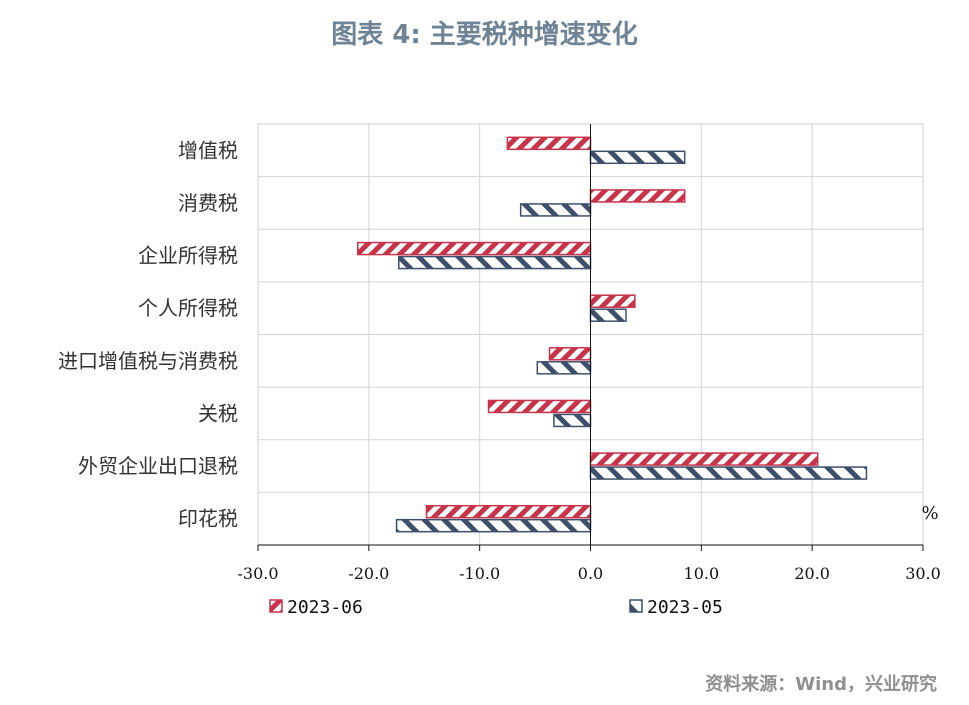 Image resolution: width=969 pixels, height=705 pixels. I want to click on legend-label: 2023-05, so click(685, 607).